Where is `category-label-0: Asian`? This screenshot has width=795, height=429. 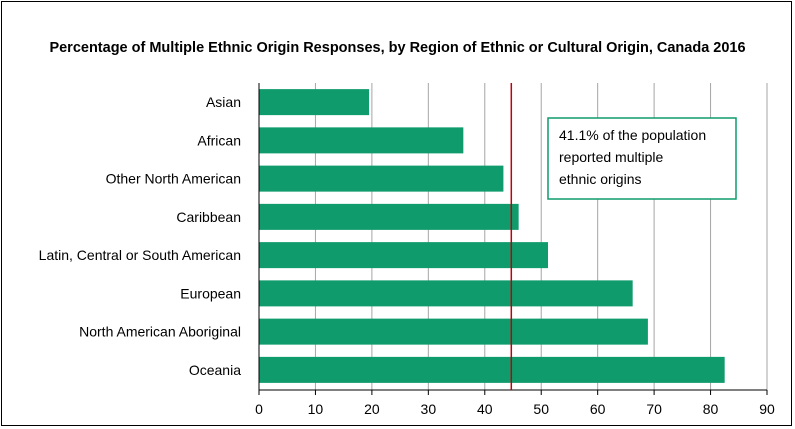 category-label-0: Asian is located at coordinates (223, 102).